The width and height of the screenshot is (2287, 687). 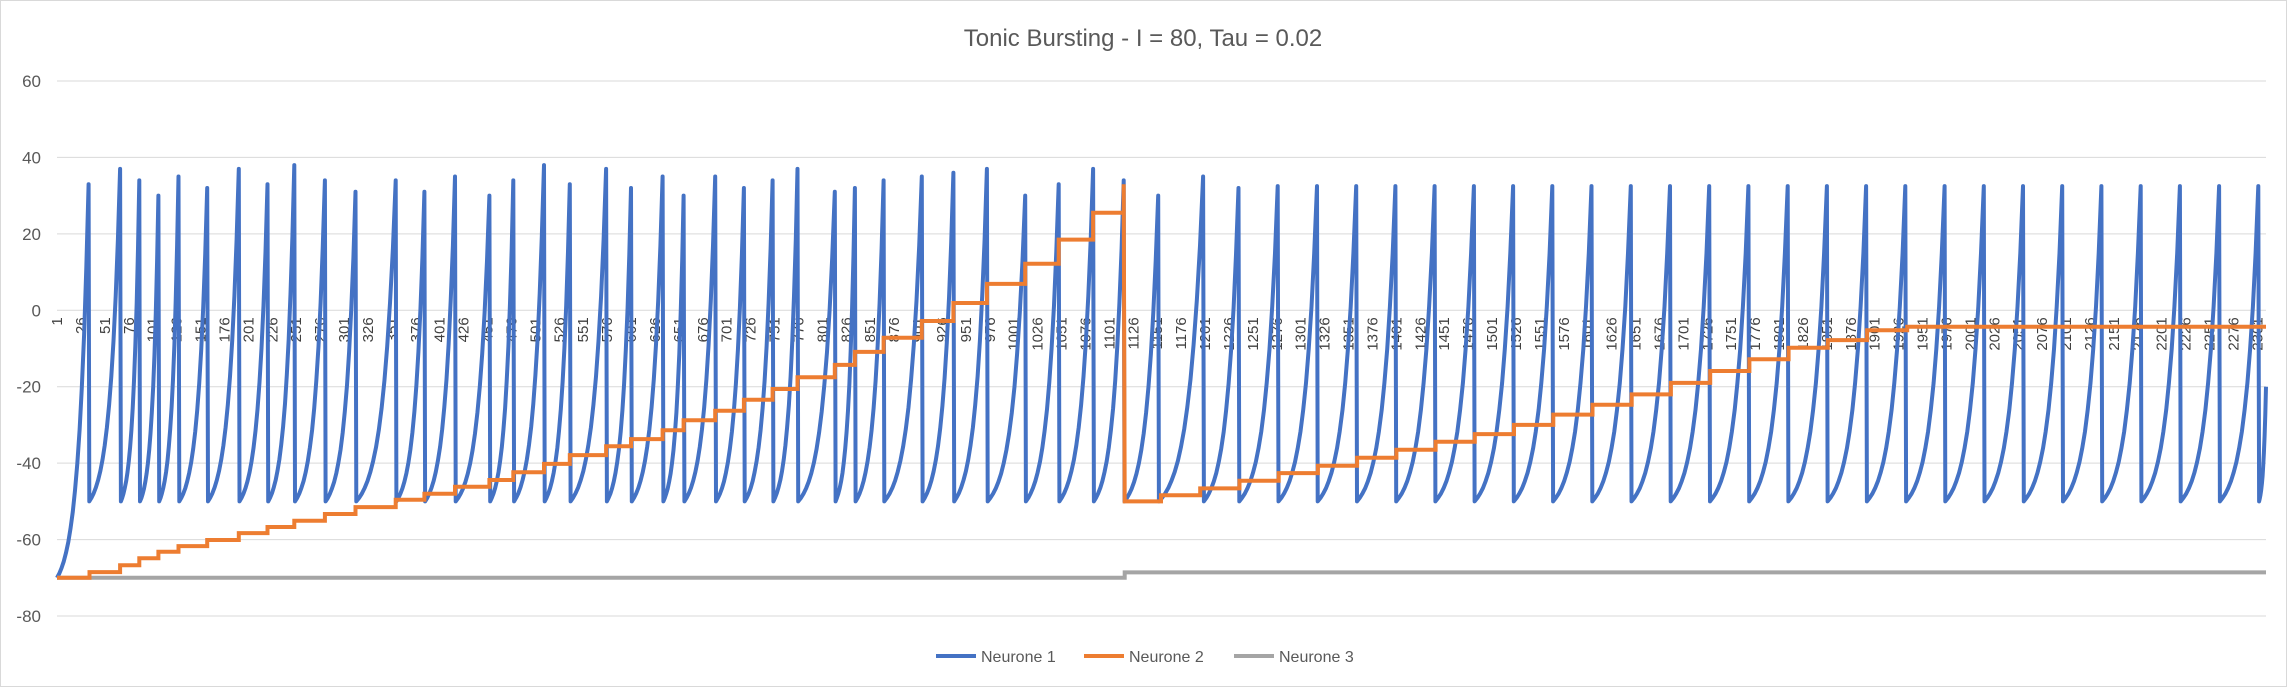 What do you see at coordinates (1372, 333) in the screenshot?
I see `x-tick-label: 1376` at bounding box center [1372, 333].